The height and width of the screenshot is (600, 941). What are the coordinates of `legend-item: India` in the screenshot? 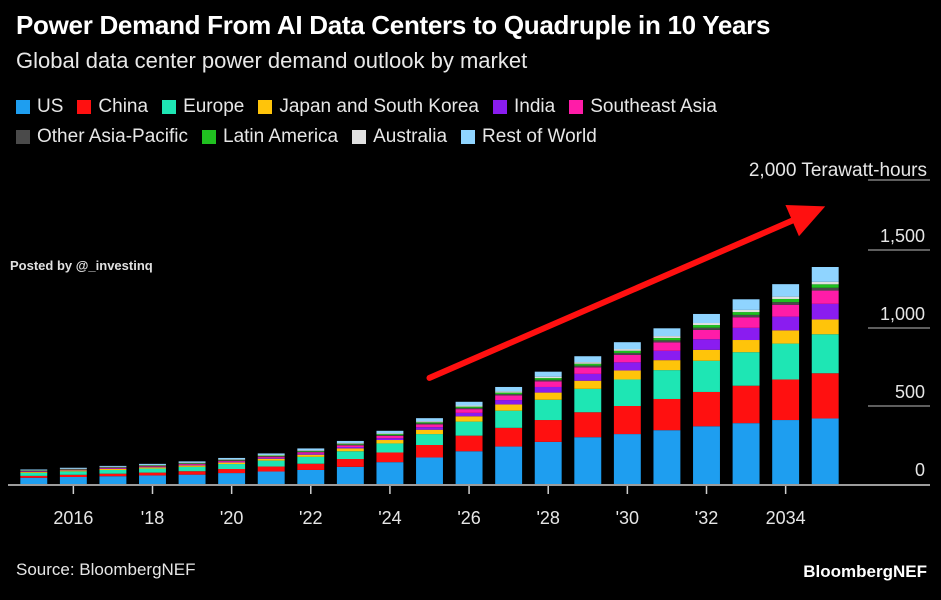 It's located at (524, 107).